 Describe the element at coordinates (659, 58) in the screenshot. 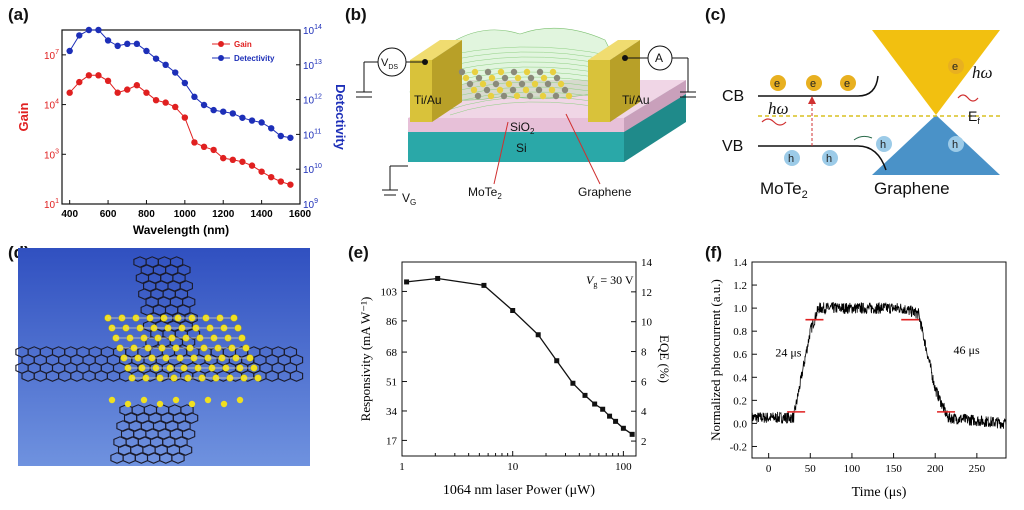

I see `label-ammeter: A` at that location.